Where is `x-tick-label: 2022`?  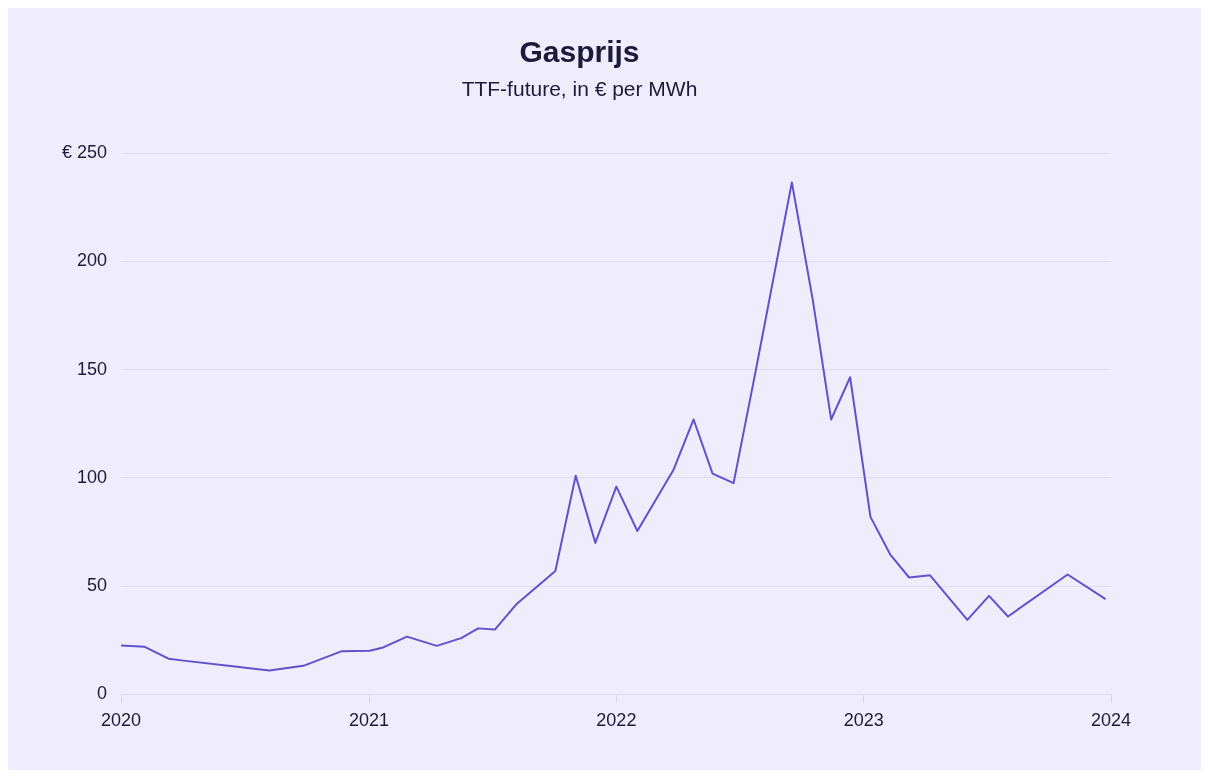 x-tick-label: 2022 is located at coordinates (616, 720).